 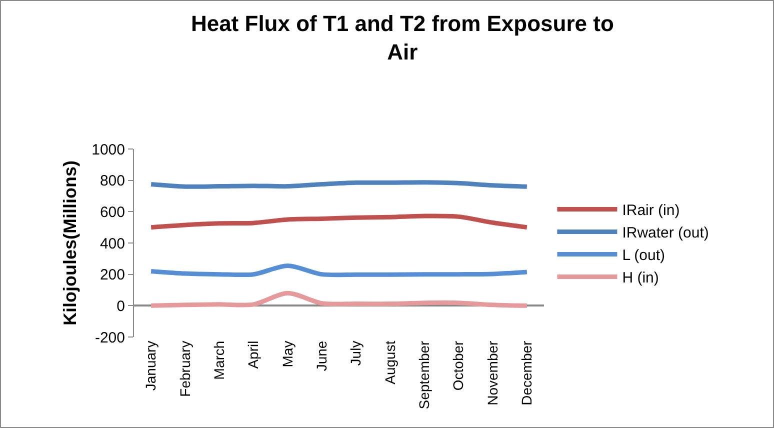 I want to click on x-tick-label: August, so click(x=390, y=362).